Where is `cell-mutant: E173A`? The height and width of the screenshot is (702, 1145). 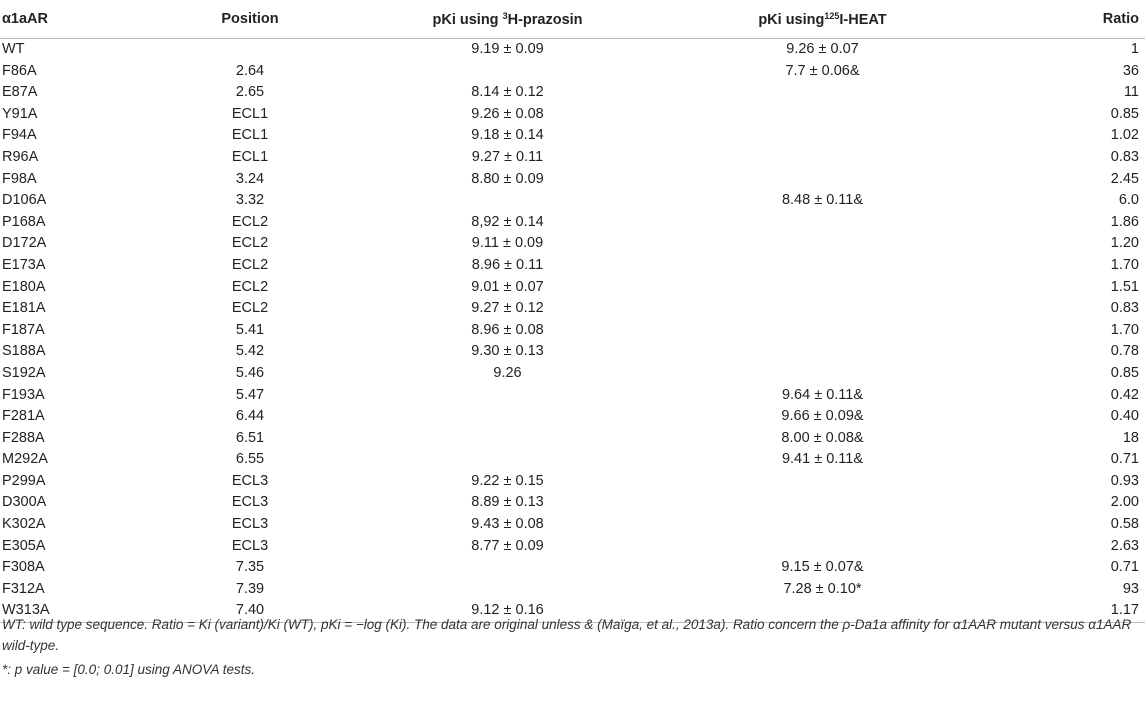 cell-mutant: E173A is located at coordinates (24, 264).